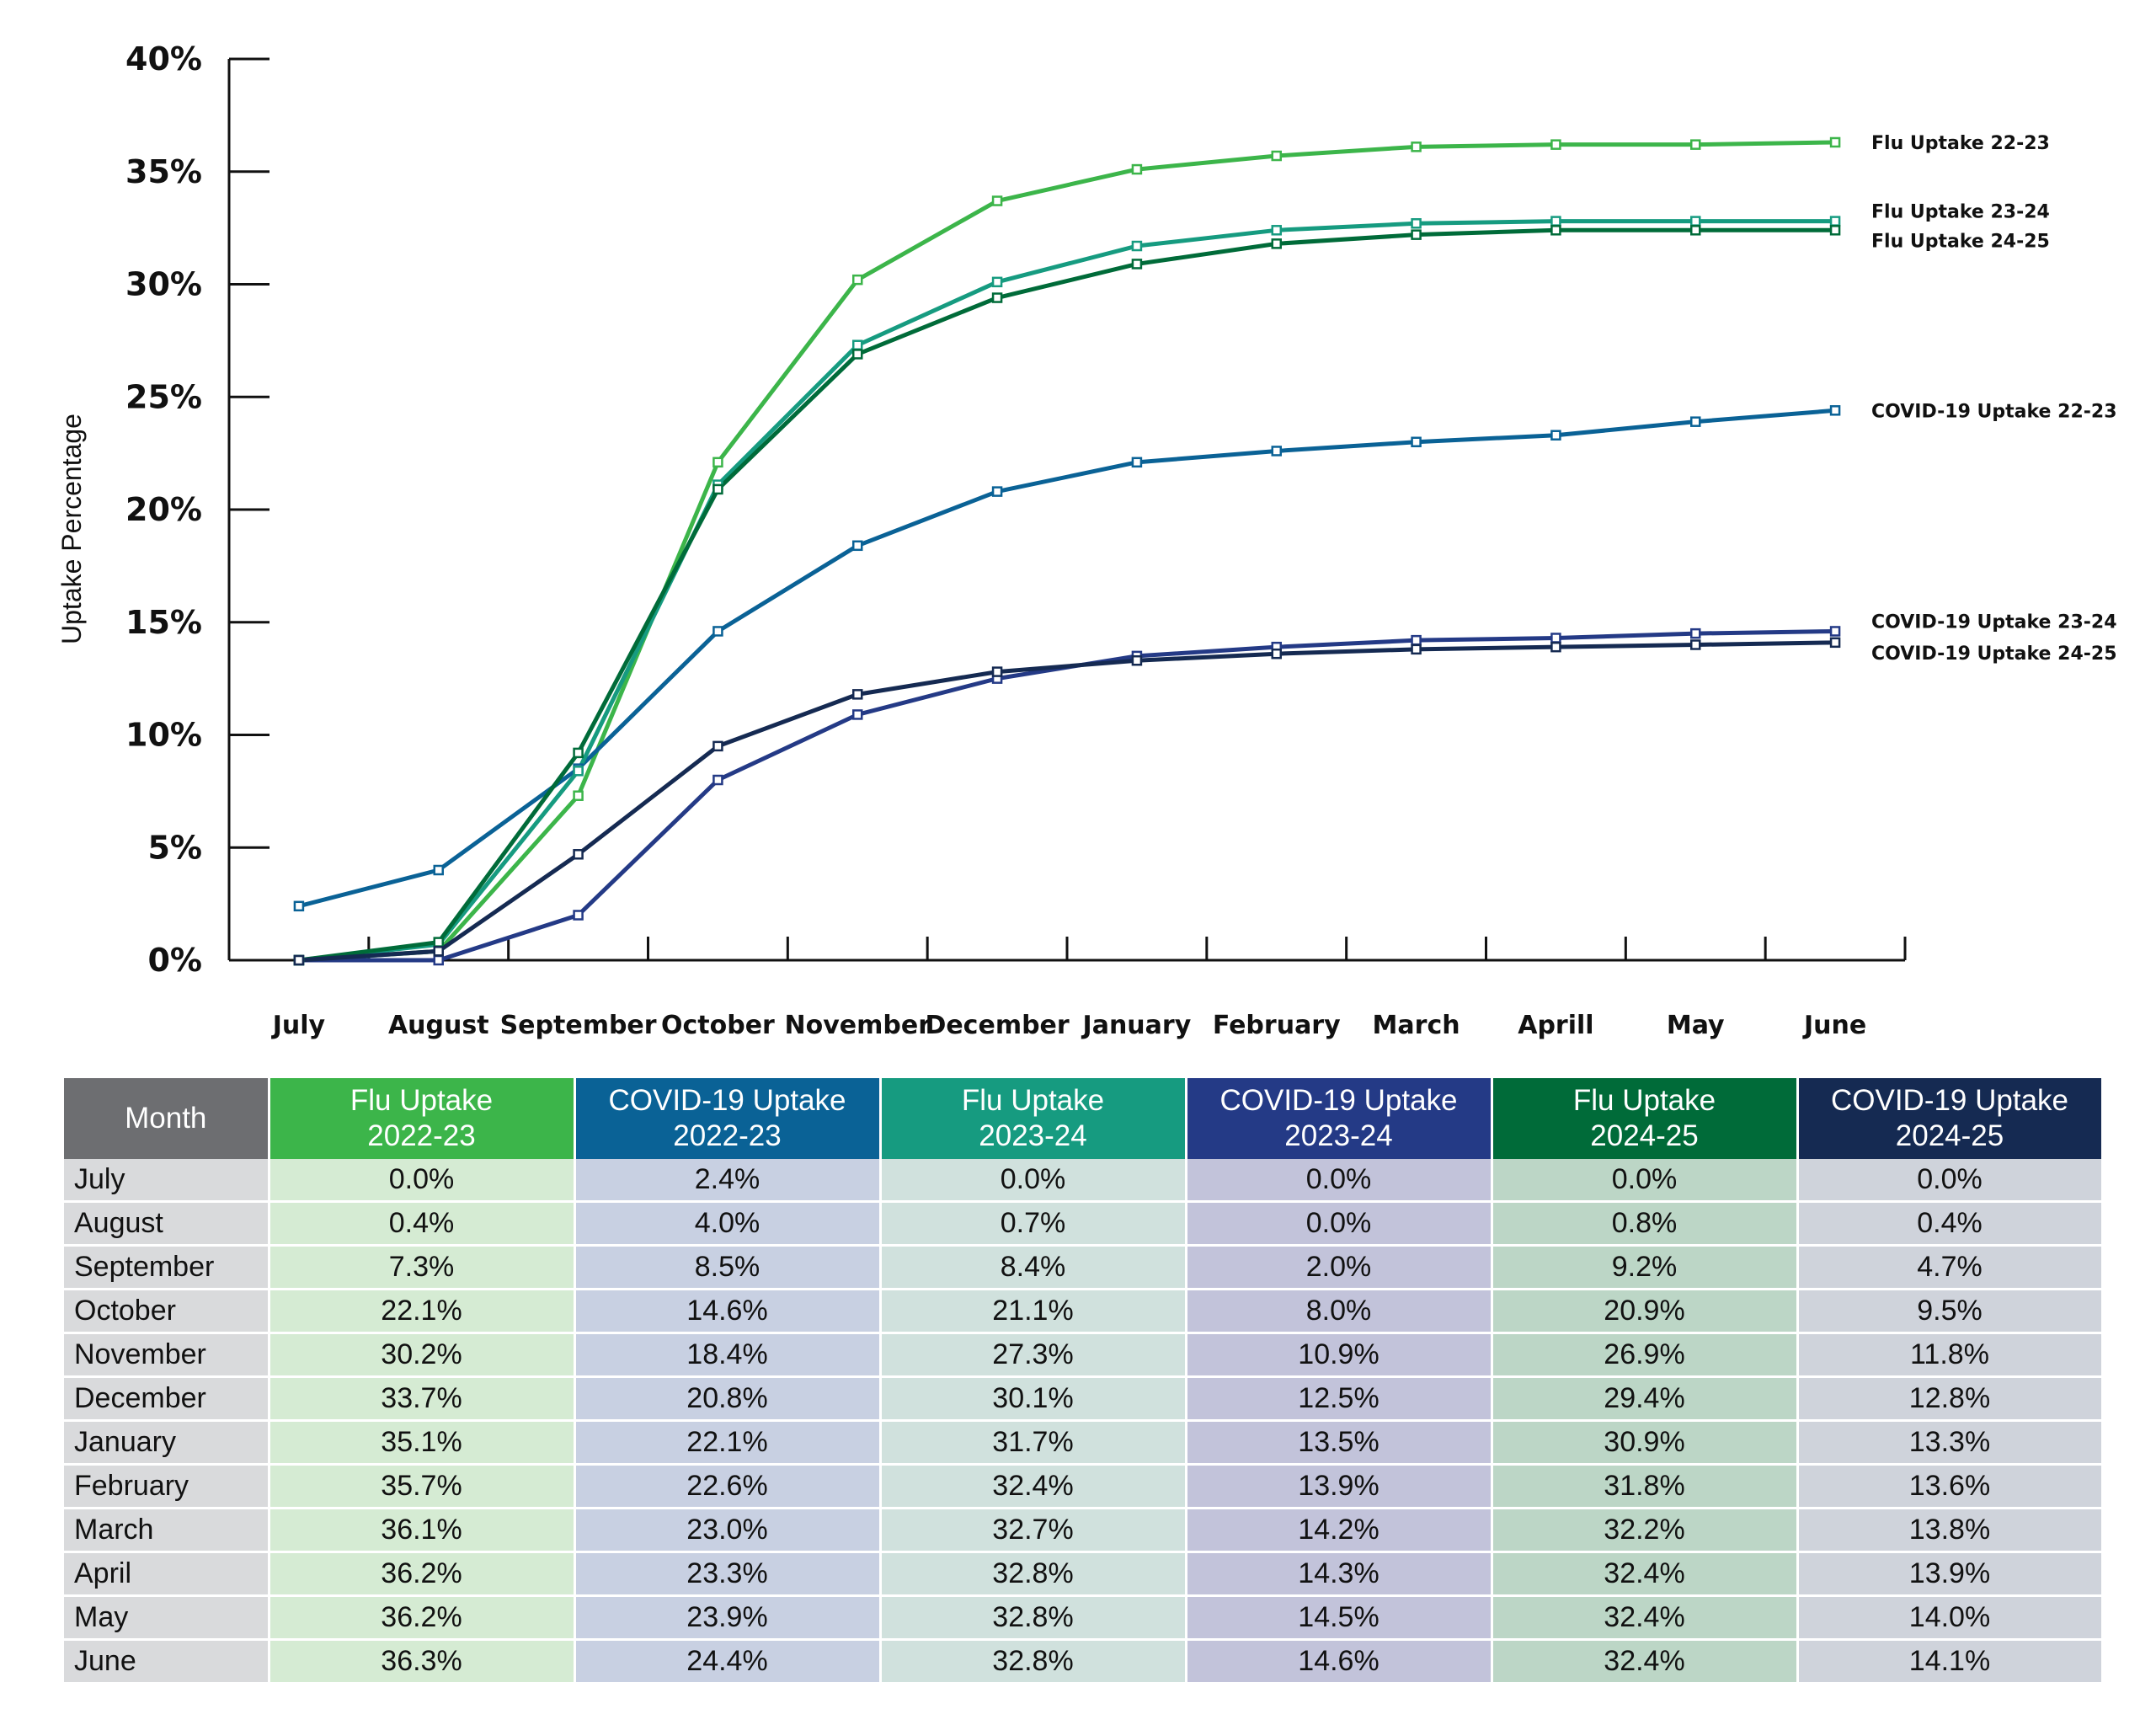  What do you see at coordinates (1645, 1311) in the screenshot?
I see `value-cell: 20.9%` at bounding box center [1645, 1311].